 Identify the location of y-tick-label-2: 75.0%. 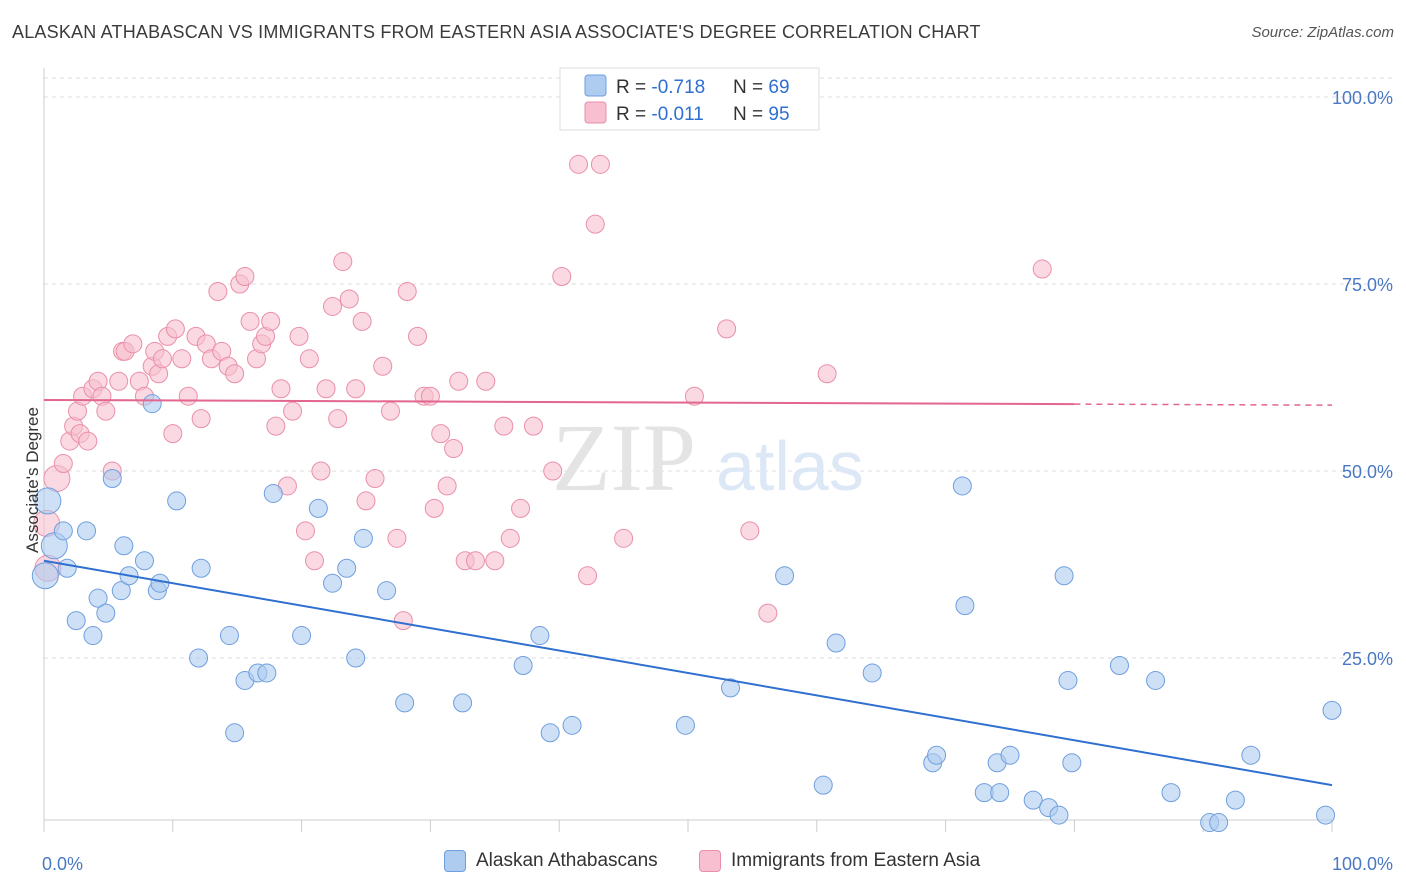
(1367, 285).